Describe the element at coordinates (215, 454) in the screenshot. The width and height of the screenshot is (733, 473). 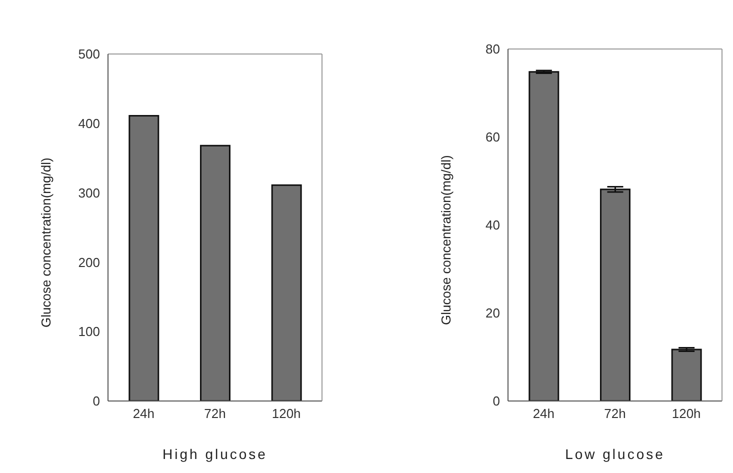
I see `x-axis-title: High glucose` at that location.